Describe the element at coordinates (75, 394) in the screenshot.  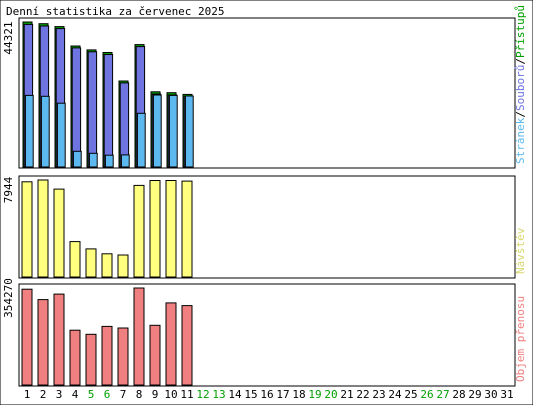
I see `x-tick-label: 4` at that location.